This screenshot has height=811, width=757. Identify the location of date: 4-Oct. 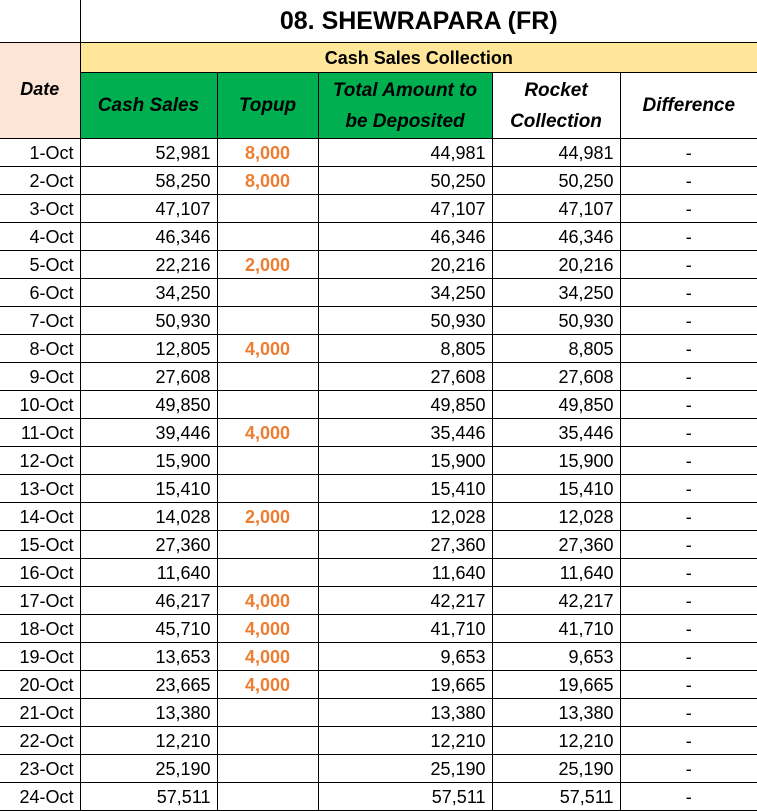
(40, 236).